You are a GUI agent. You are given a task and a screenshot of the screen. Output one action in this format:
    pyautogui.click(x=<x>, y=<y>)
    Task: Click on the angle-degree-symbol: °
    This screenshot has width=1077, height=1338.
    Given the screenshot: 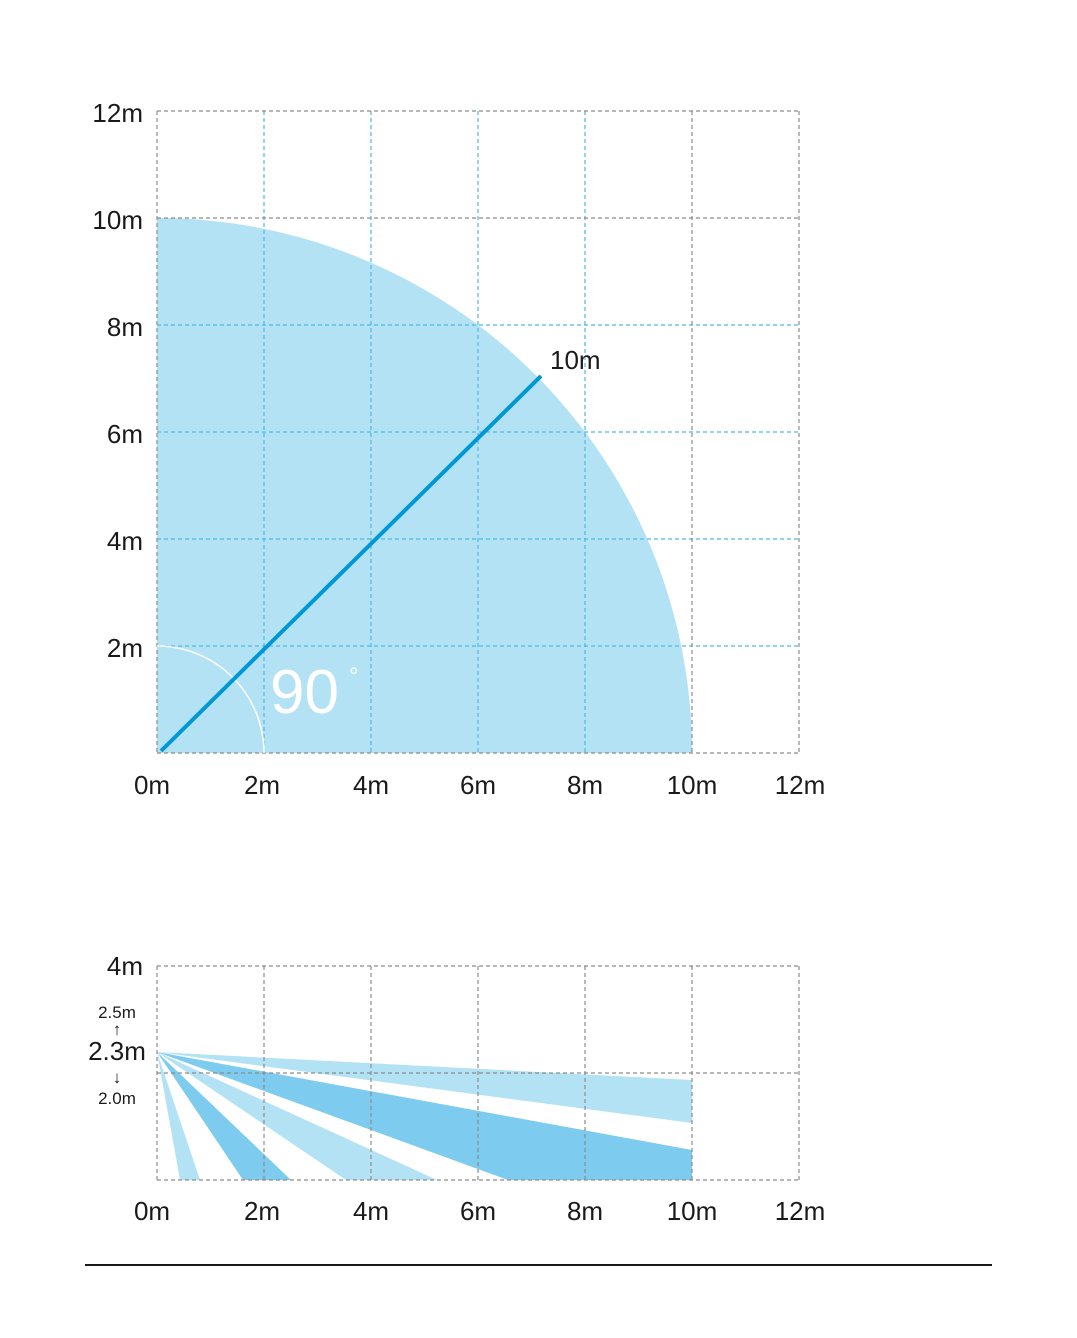 What is the action you would take?
    pyautogui.click(x=354, y=676)
    